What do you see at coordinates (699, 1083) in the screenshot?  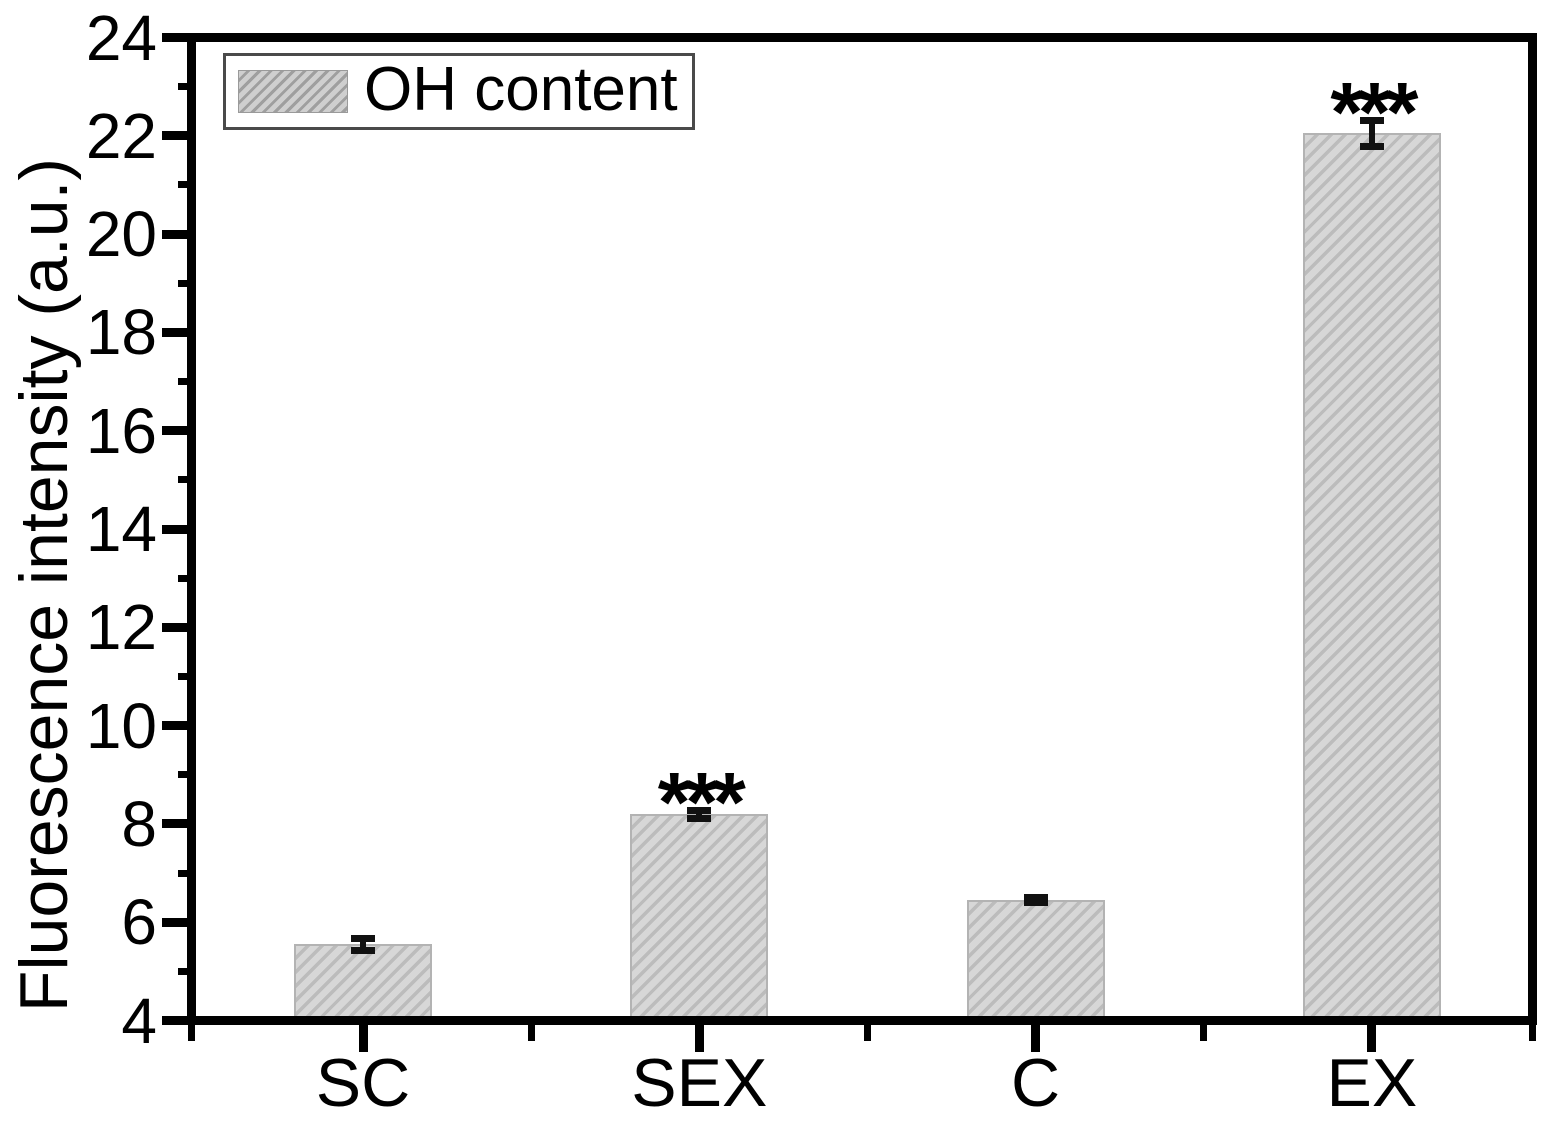 I see `x-axis-tick-label: SEX` at bounding box center [699, 1083].